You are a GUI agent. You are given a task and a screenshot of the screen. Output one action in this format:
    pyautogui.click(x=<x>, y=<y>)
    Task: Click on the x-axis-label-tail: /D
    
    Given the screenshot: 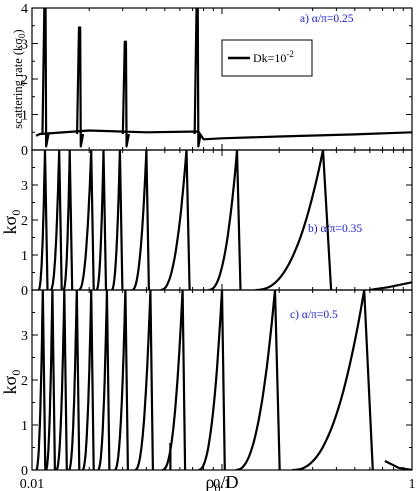 What is the action you would take?
    pyautogui.click(x=229, y=481)
    